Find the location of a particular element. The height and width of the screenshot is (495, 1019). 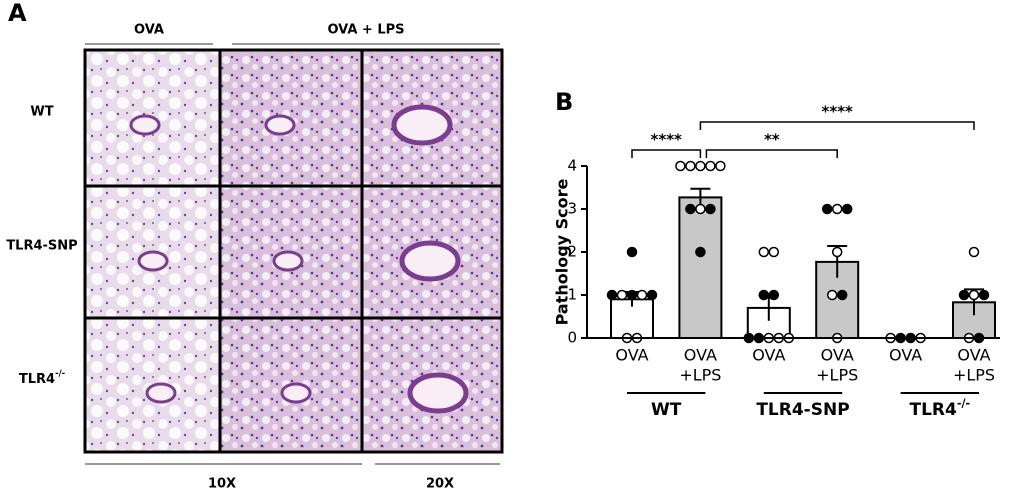

column-label: OVA + LPS is located at coordinates (365, 30).